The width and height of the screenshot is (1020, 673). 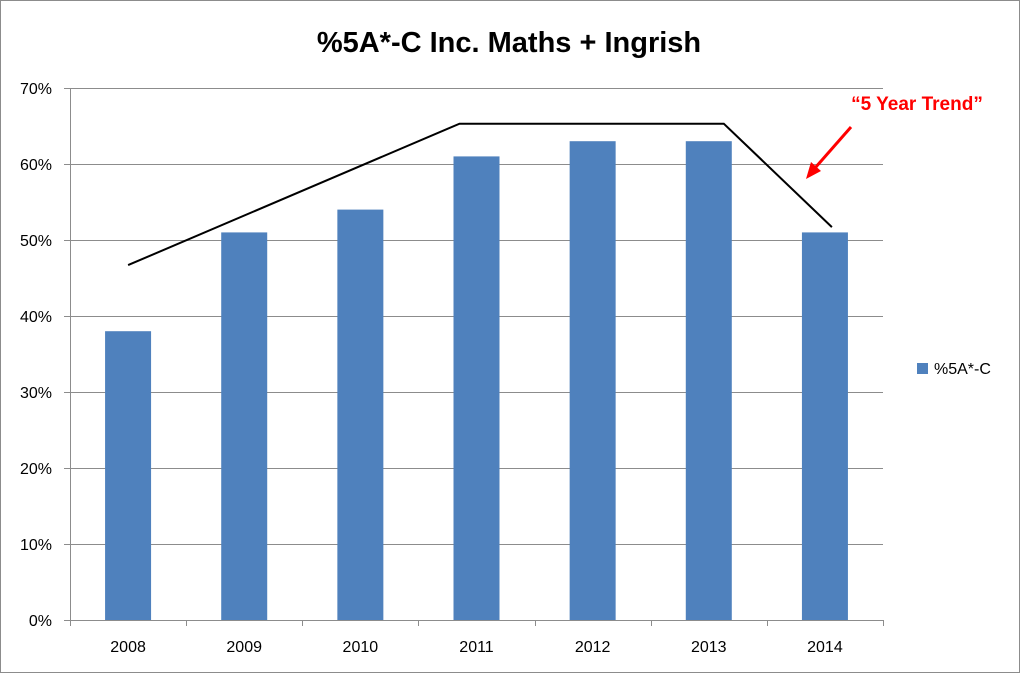 I want to click on x-tick-label-2012: 2012, so click(x=593, y=647).